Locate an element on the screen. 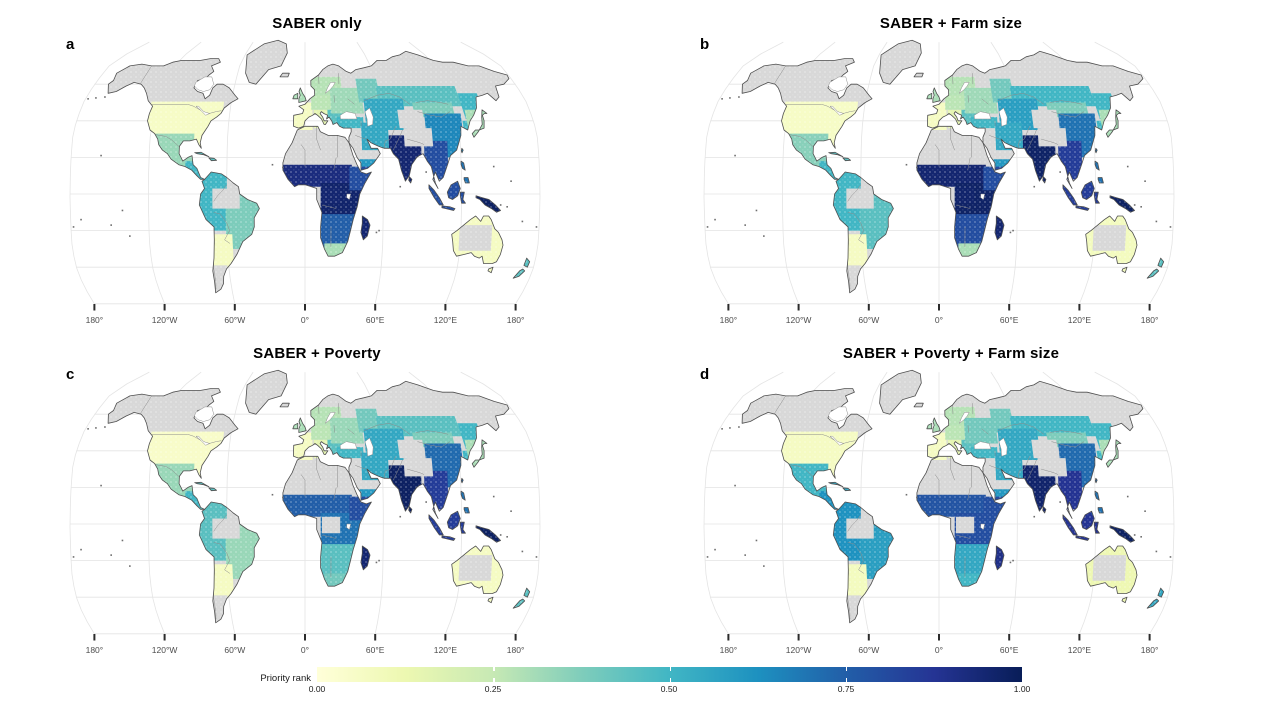 This screenshot has width=1268, height=711. panel-letter: a is located at coordinates (70, 44).